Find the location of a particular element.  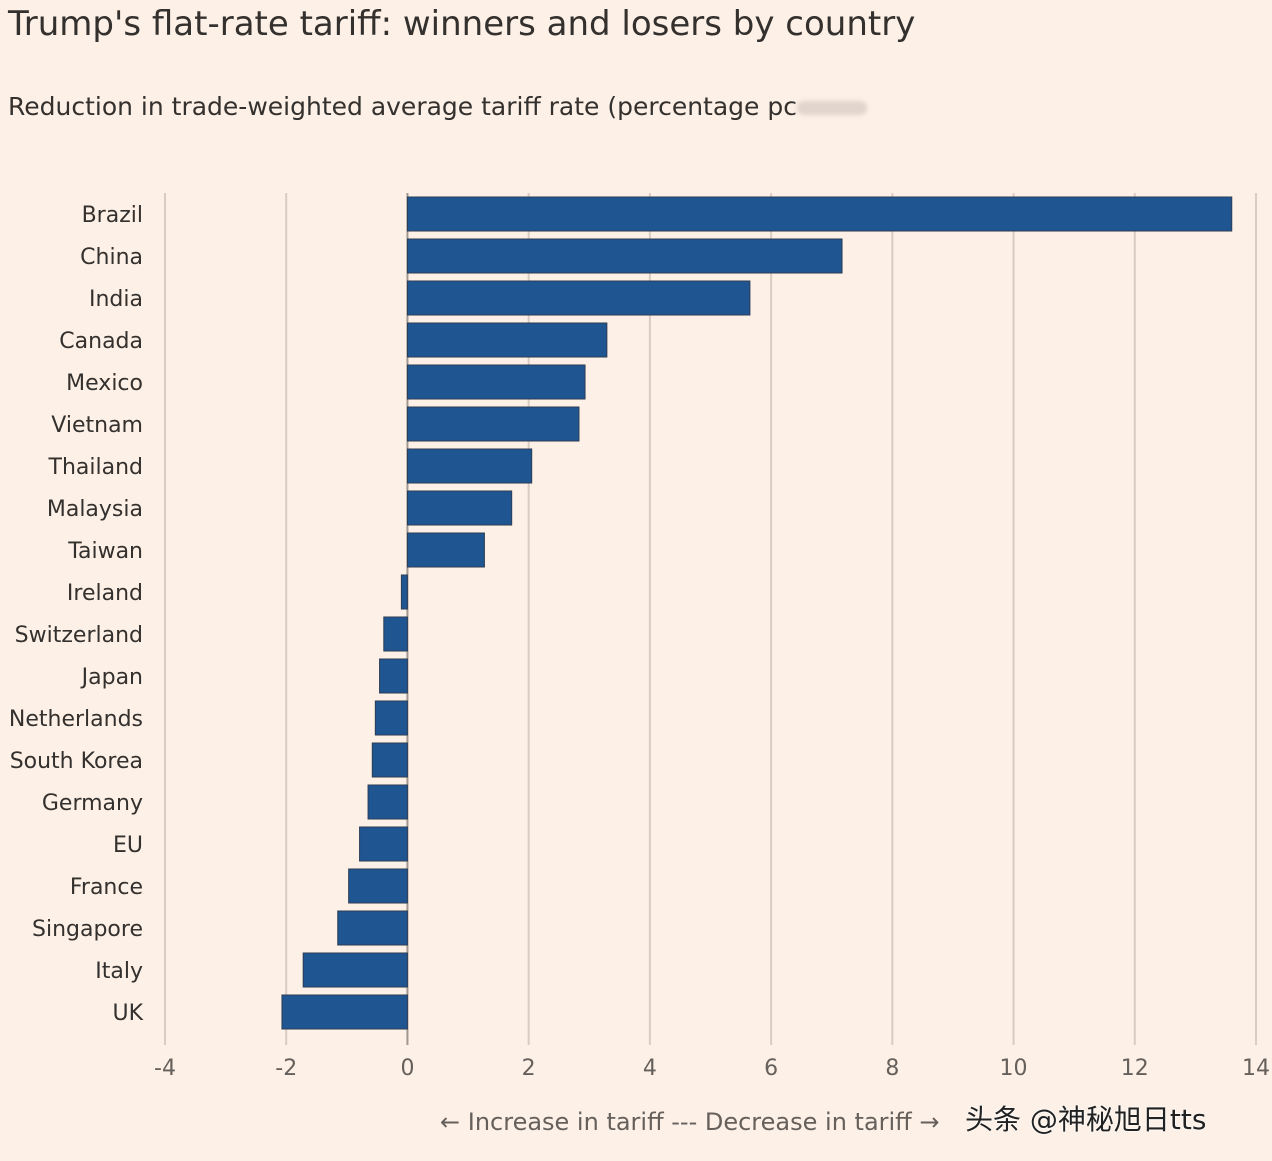

category-label: UK is located at coordinates (127, 1013).